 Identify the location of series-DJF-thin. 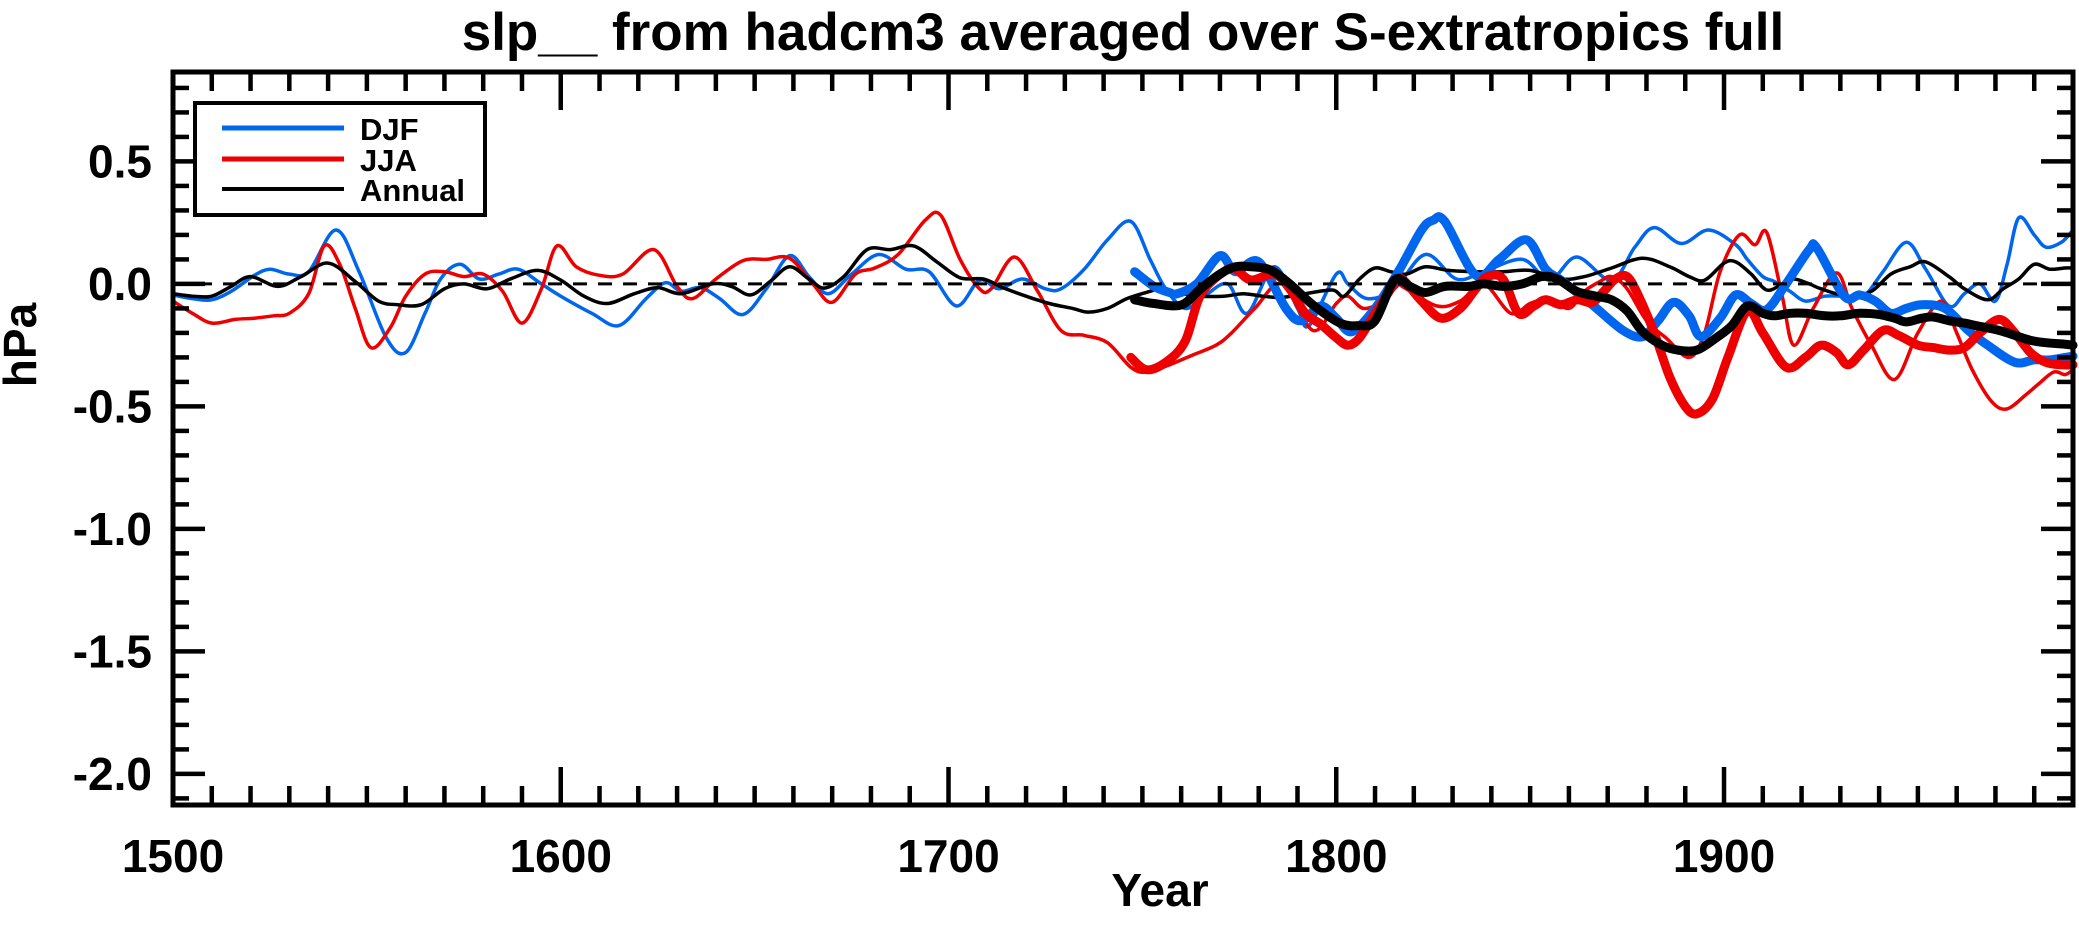
(1123, 285).